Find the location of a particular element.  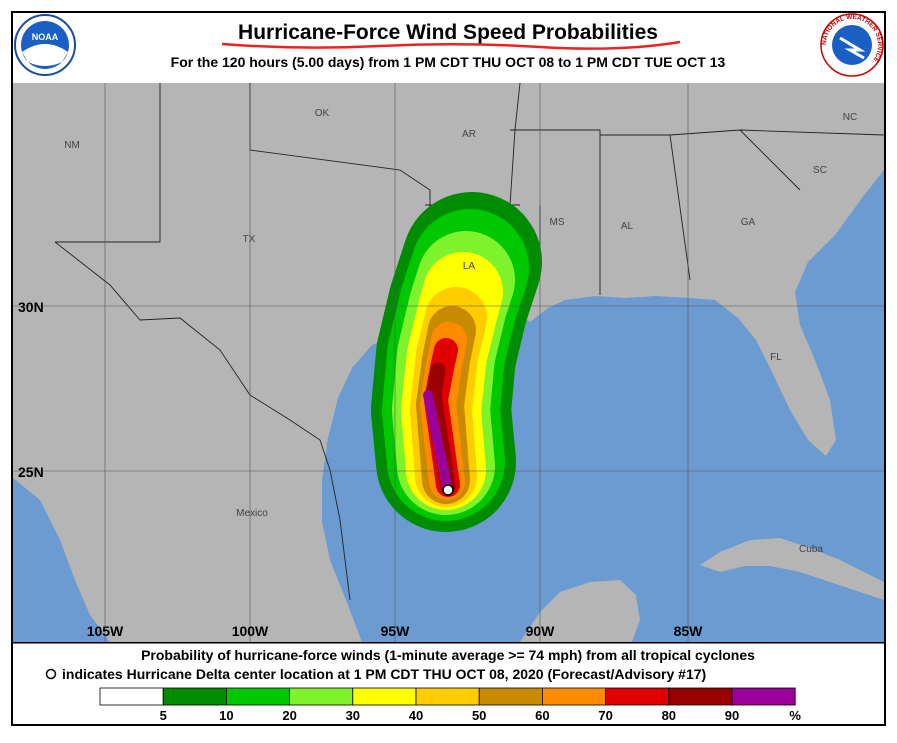

center-symbol is located at coordinates (51, 674).